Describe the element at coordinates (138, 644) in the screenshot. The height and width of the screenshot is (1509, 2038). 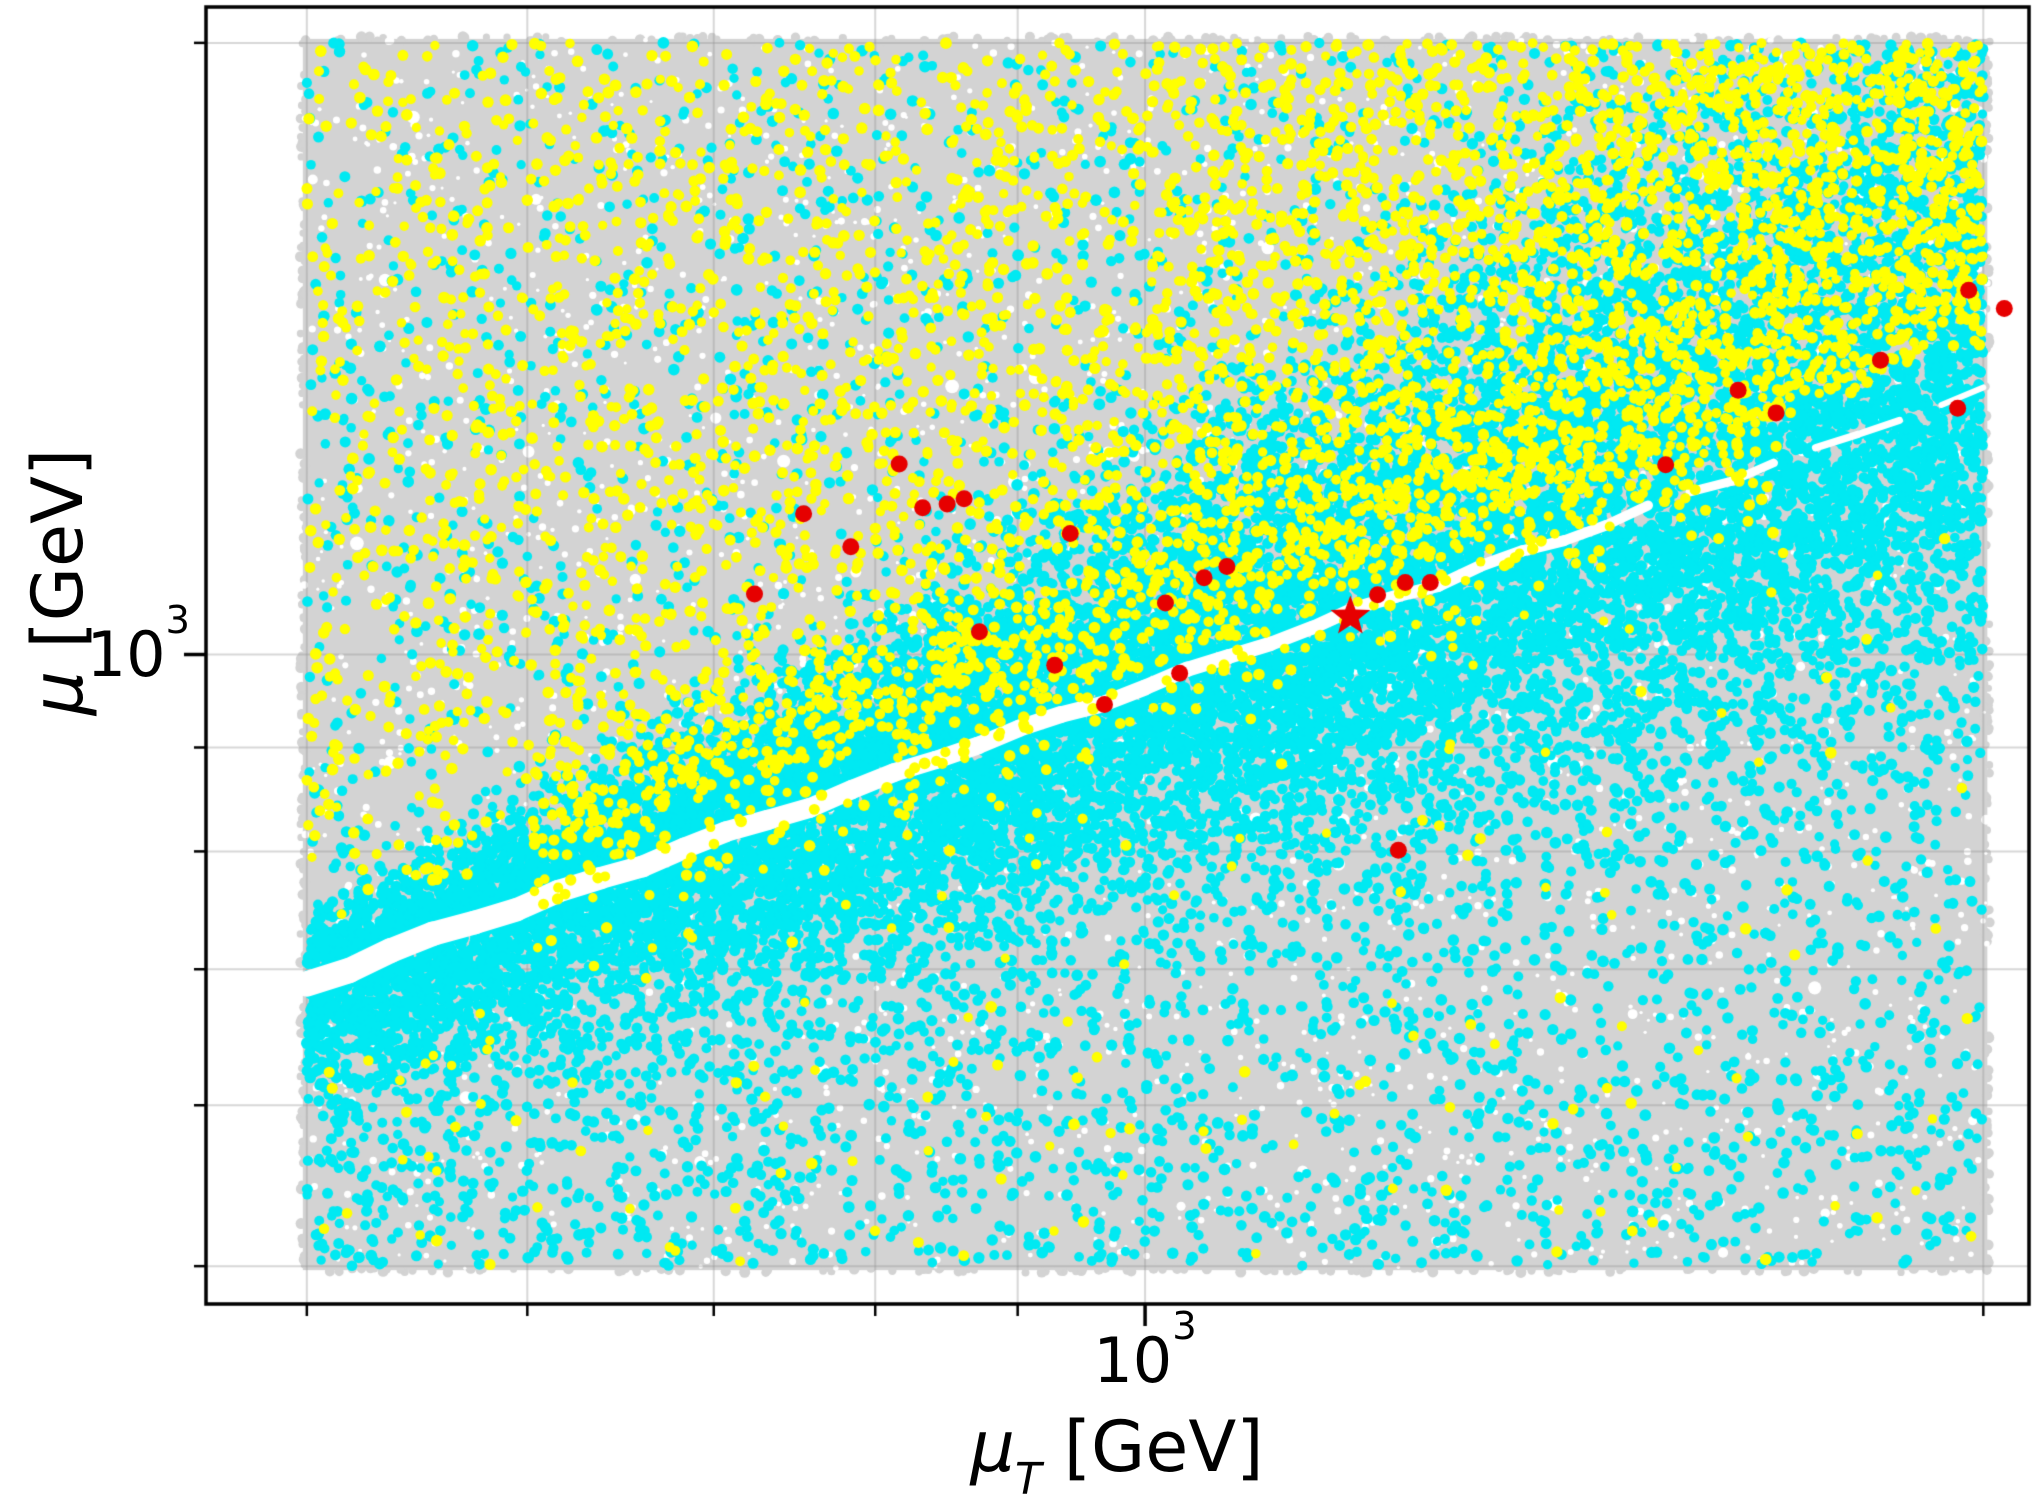
I see `y-axis-major-tick-label: 103` at that location.